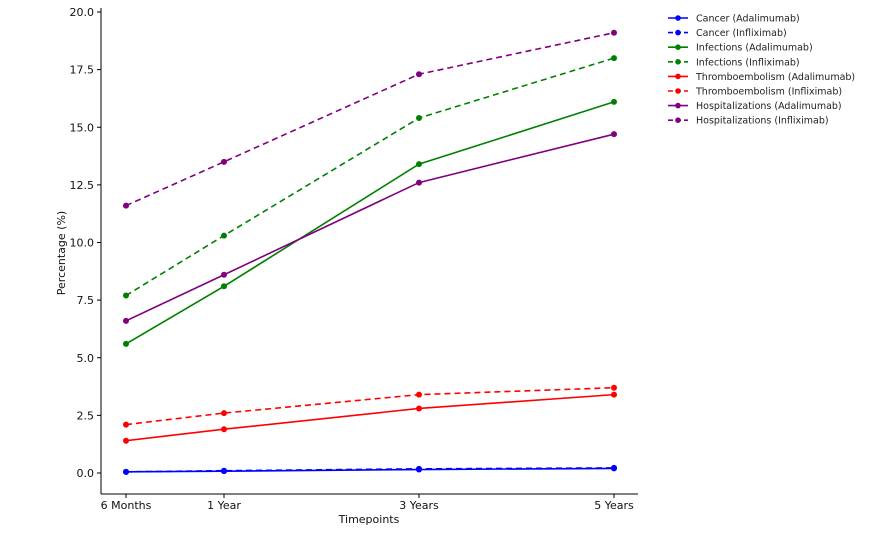 Image resolution: width=894 pixels, height=538 pixels. What do you see at coordinates (86, 300) in the screenshot?
I see `y-tick-label: 7.5` at bounding box center [86, 300].